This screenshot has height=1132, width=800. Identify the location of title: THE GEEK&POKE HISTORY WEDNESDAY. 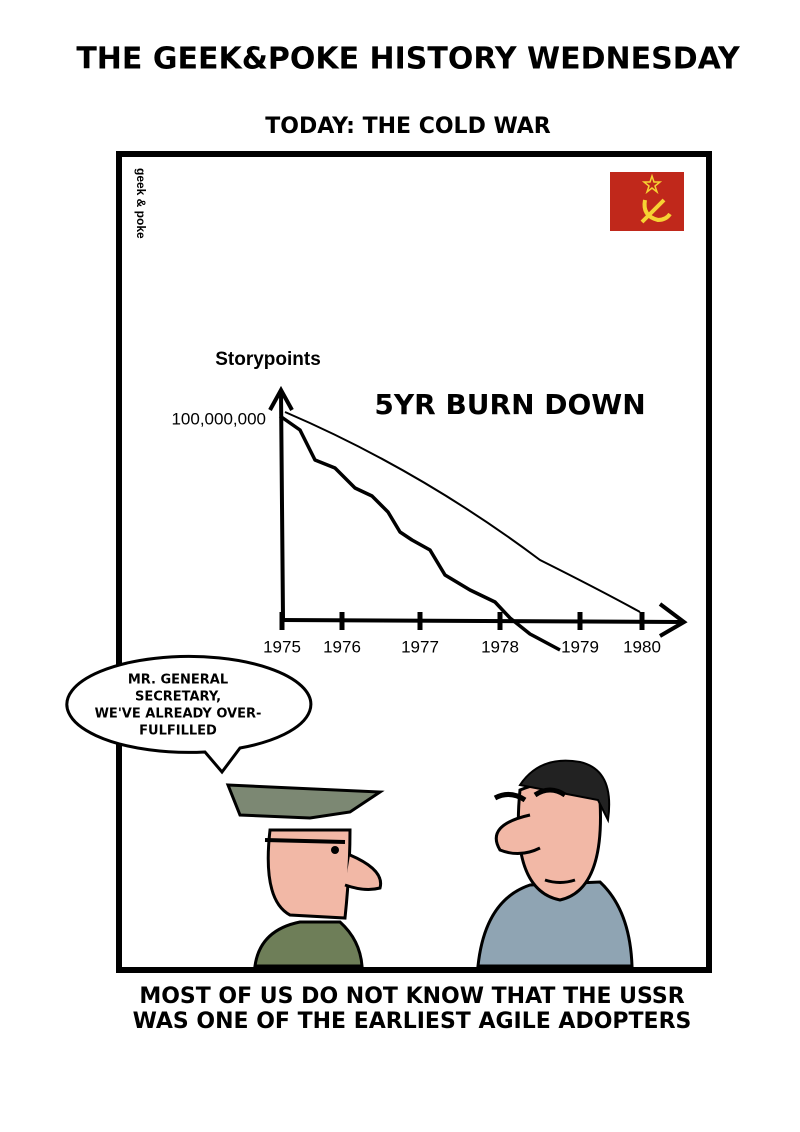
(408, 59).